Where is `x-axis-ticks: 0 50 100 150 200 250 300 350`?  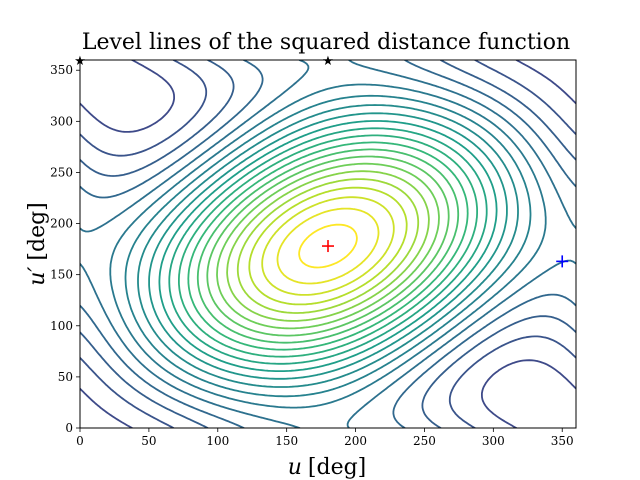
x-axis-ticks: 0 50 100 150 200 250 300 350 is located at coordinates (325, 438).